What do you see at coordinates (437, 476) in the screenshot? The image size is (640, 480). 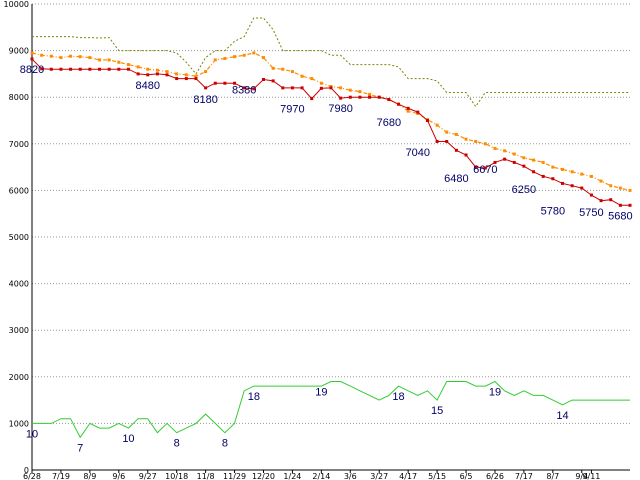 I see `x-tick-label: 5/15` at bounding box center [437, 476].